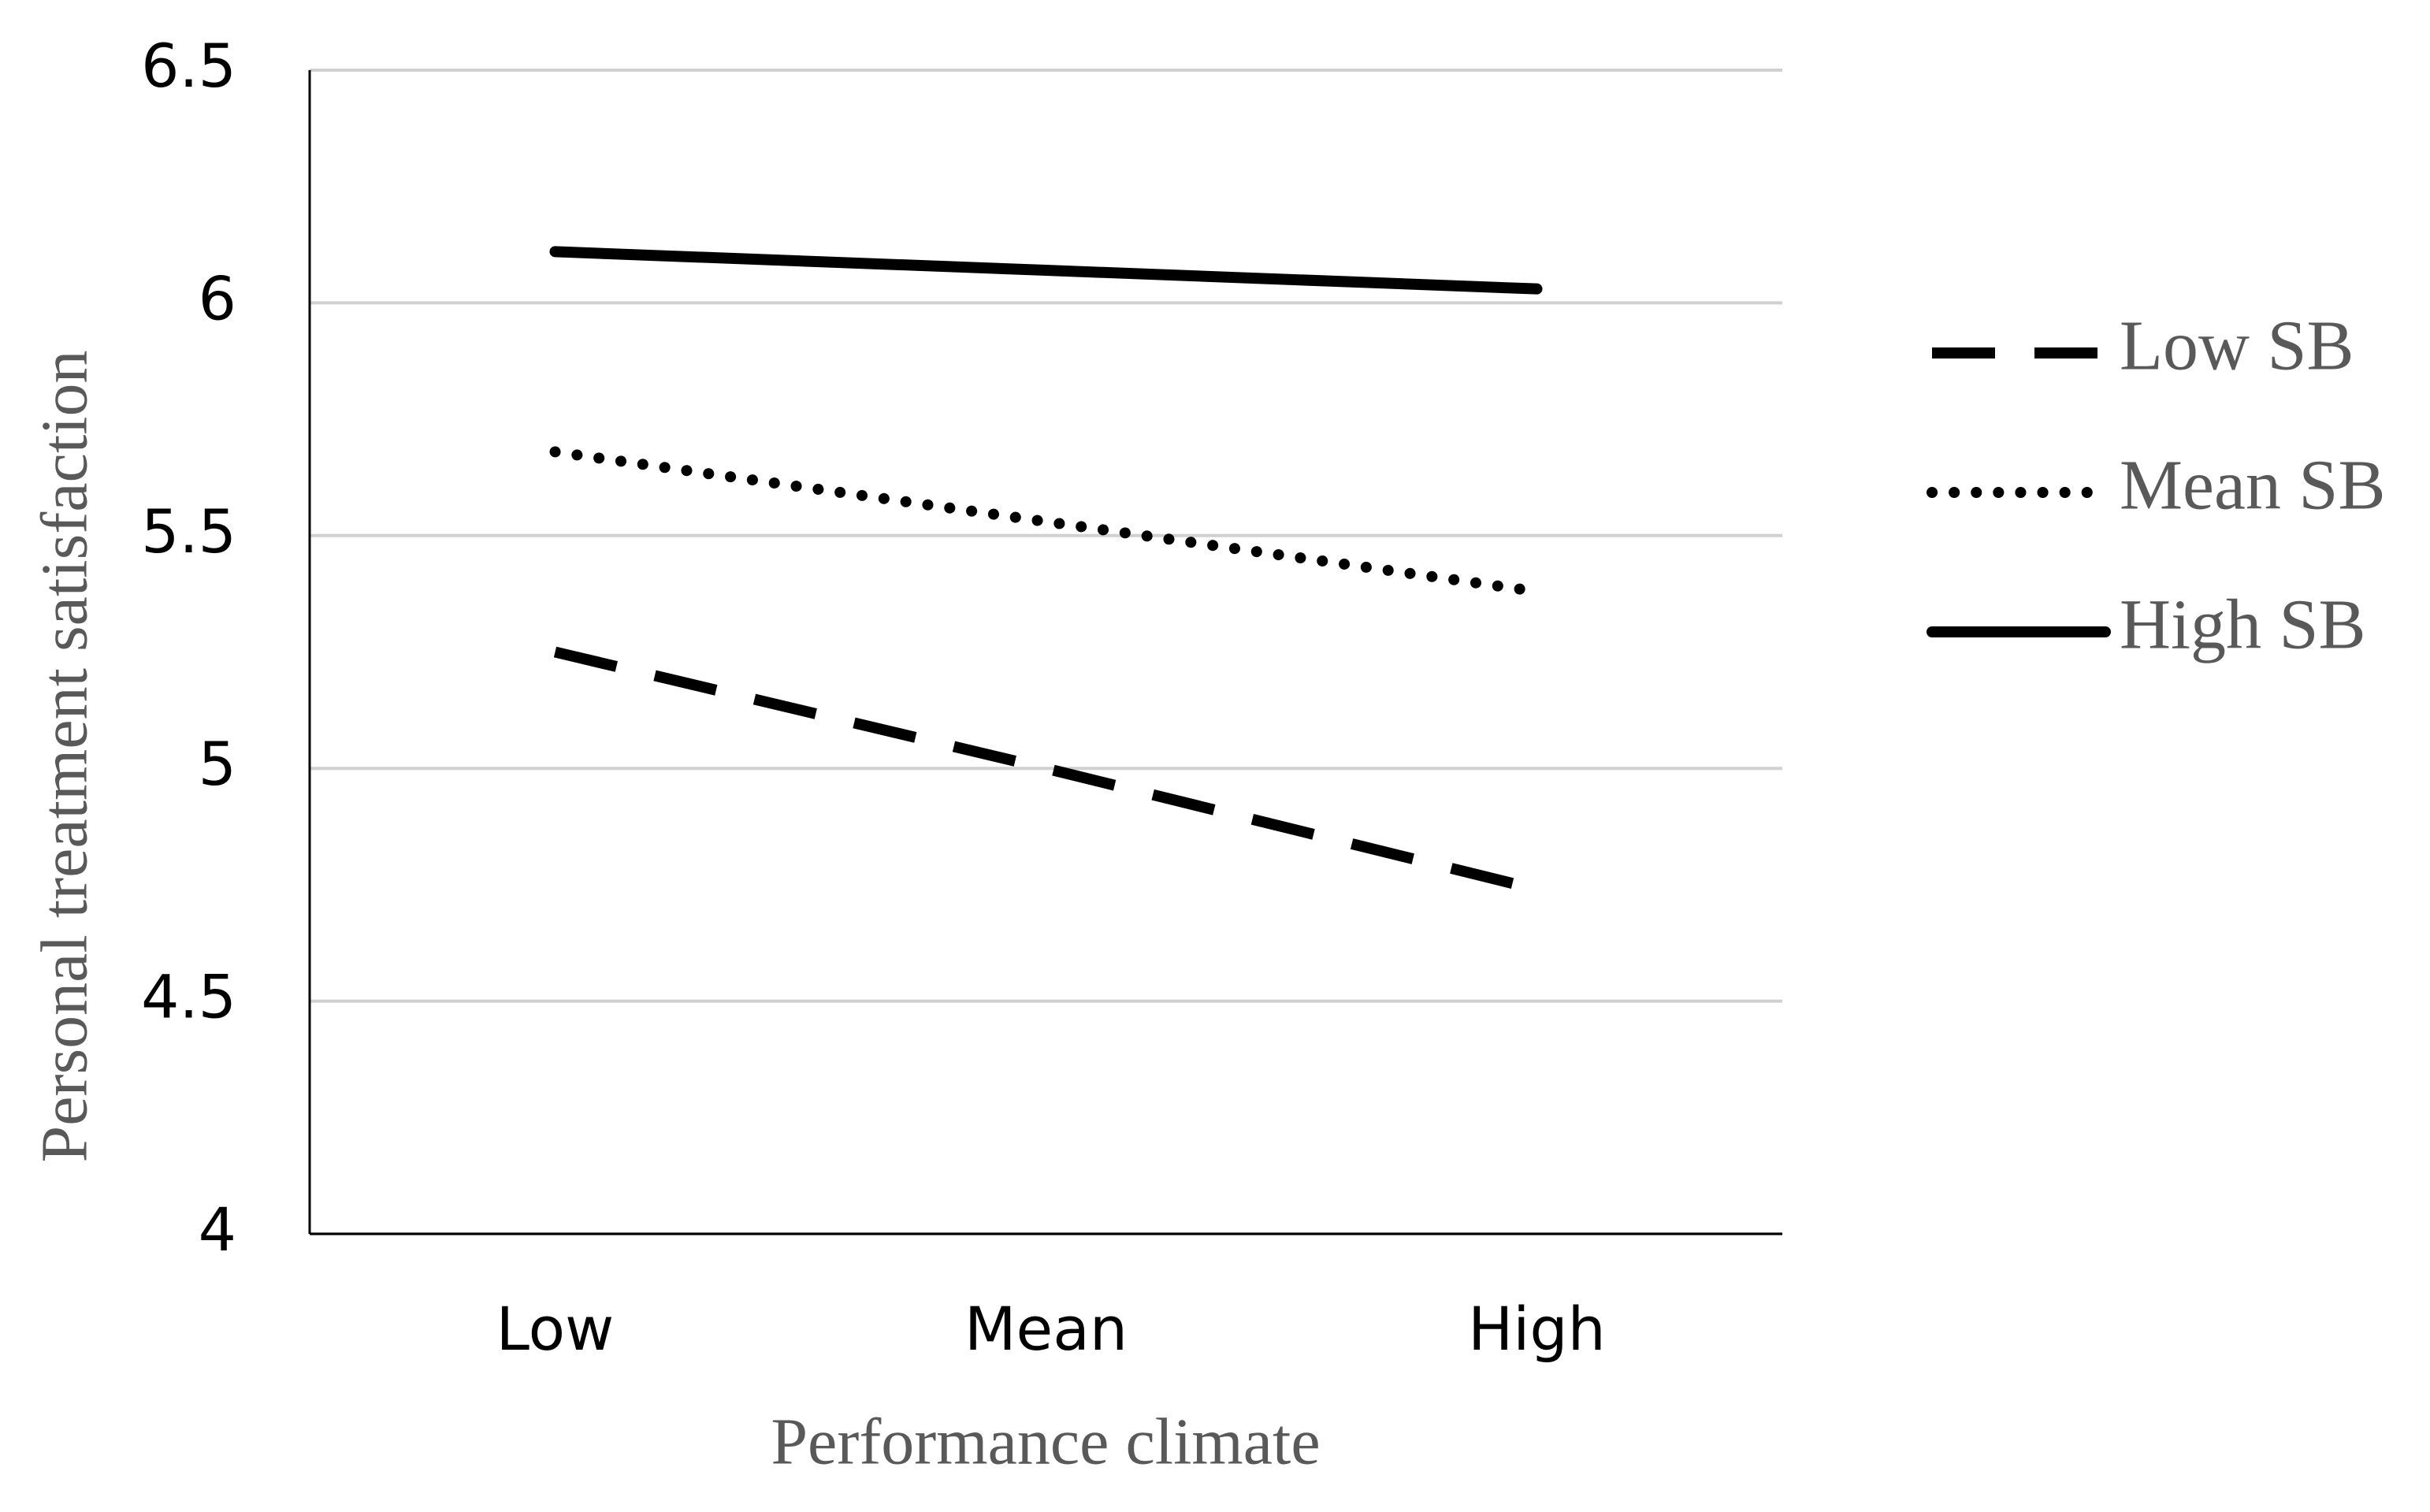 The width and height of the screenshot is (2430, 1512). I want to click on y-tick-label: 6, so click(217, 298).